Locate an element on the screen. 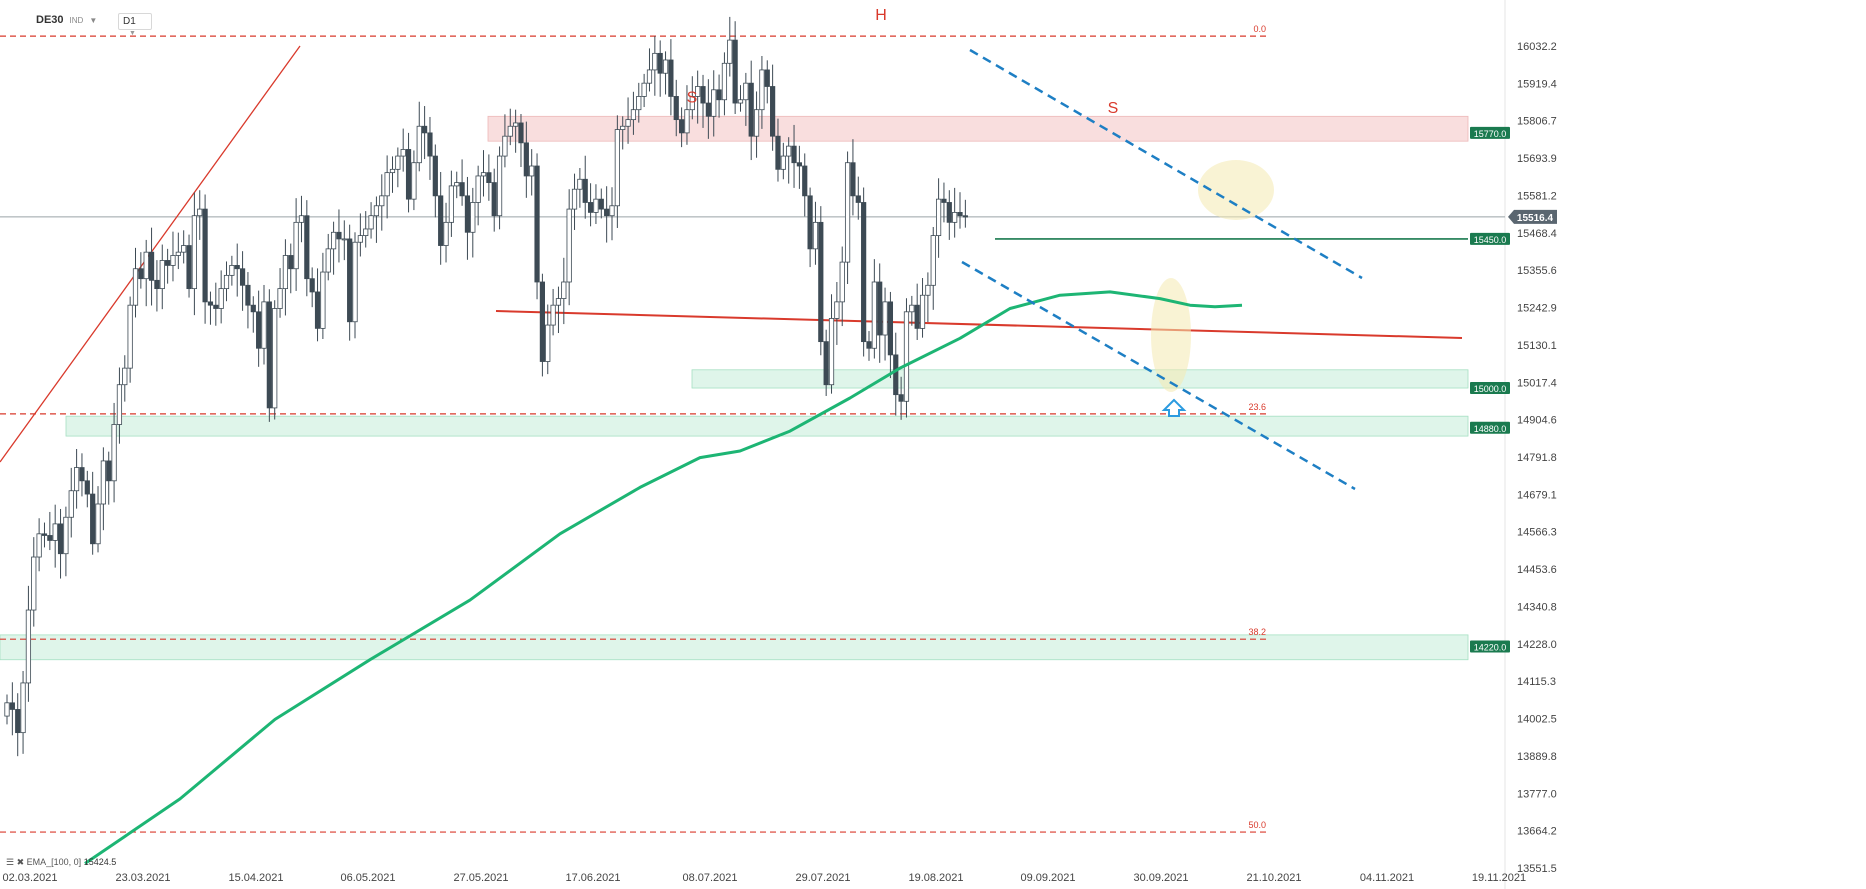 Image resolution: width=1866 pixels, height=889 pixels. y-tick-label: 15130.1 is located at coordinates (1537, 346).